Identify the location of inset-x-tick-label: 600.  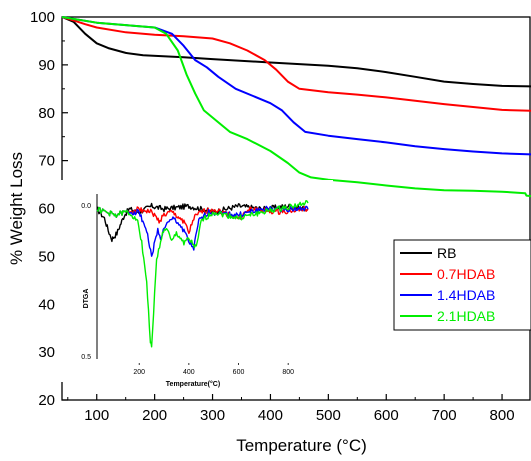
(239, 372).